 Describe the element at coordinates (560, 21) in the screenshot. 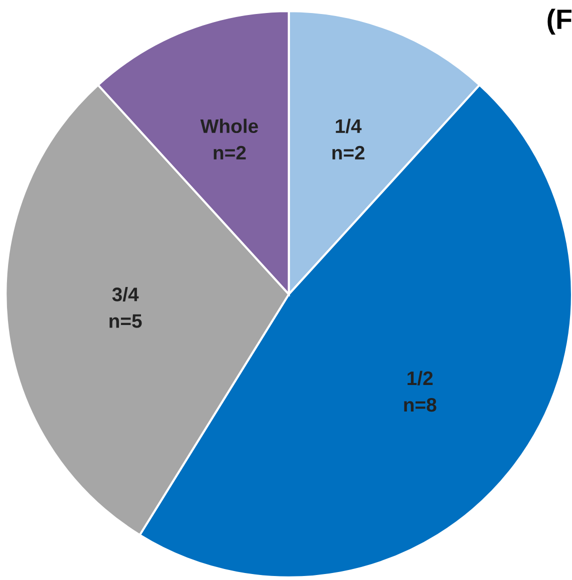

I see `chart-title: (F` at that location.